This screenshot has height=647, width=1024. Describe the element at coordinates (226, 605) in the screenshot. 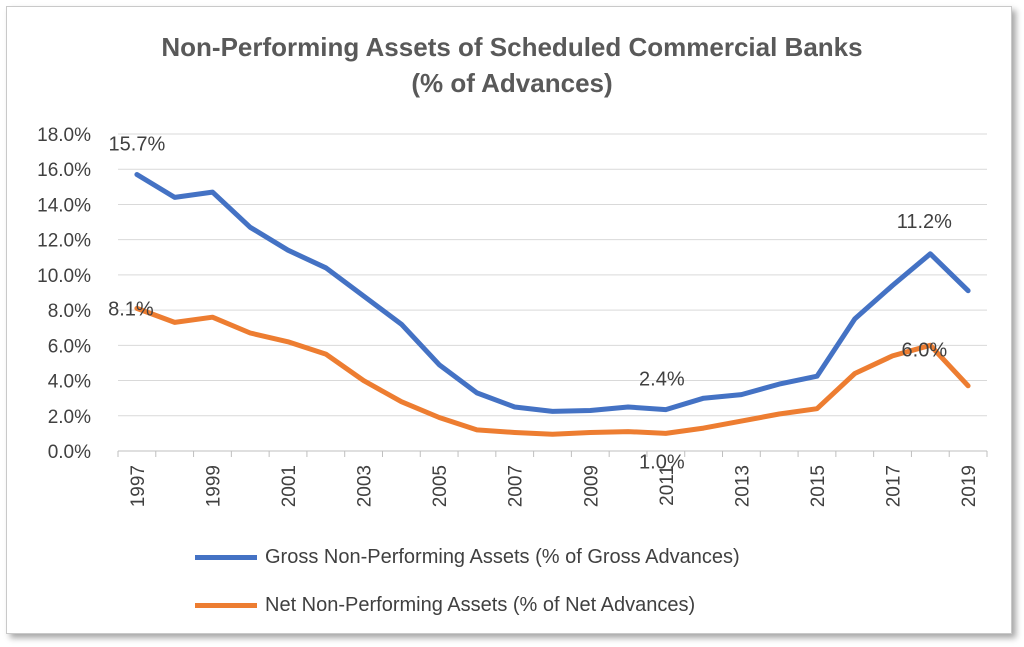

I see `legend-swatch-net` at that location.